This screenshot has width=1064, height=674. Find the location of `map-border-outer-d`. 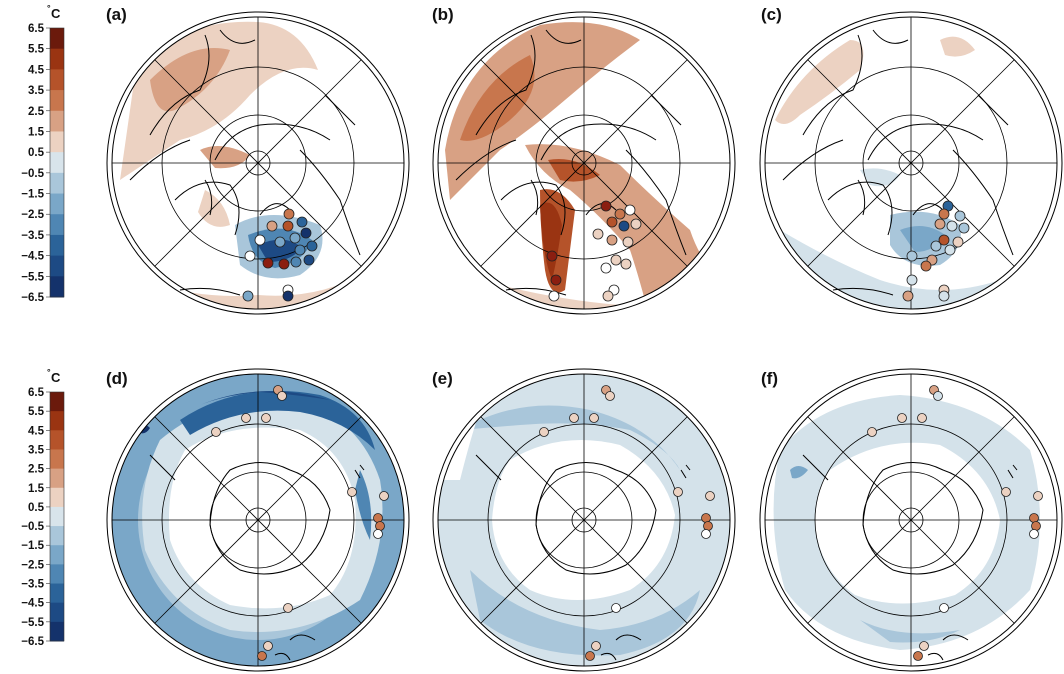

map-border-outer-d is located at coordinates (258, 520).